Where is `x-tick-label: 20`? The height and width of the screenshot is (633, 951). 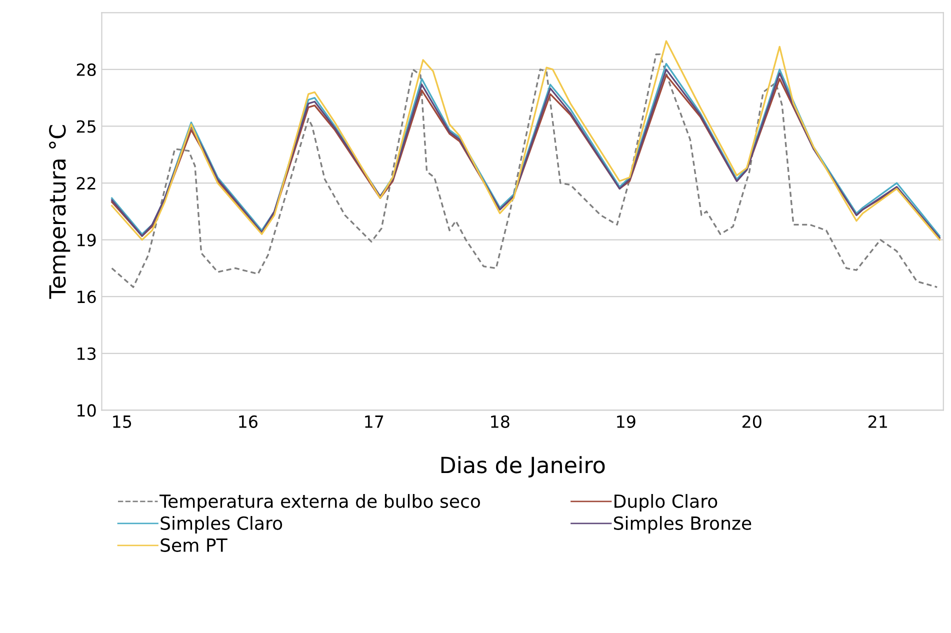
x-tick-label: 20 is located at coordinates (752, 421).